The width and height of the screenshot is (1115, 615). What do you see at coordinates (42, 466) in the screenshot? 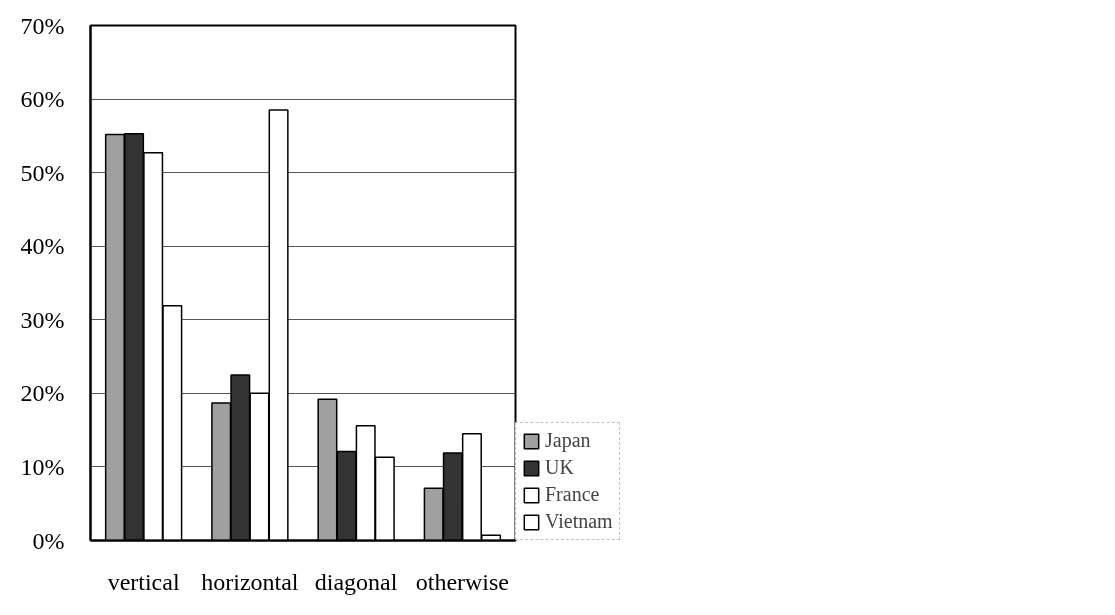
I see `y-tick-label: 10%` at bounding box center [42, 466].